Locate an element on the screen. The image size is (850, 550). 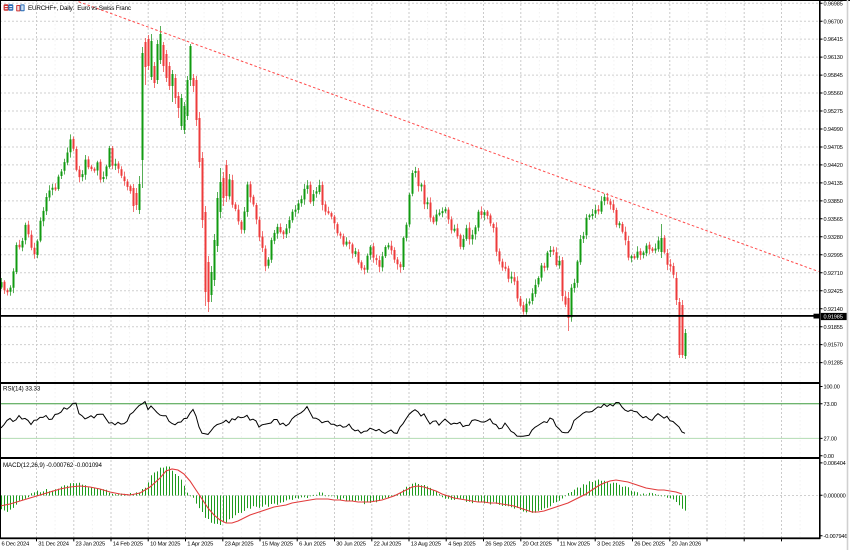
svg-text: 30 Jun 2025 is located at coordinates (351, 545).